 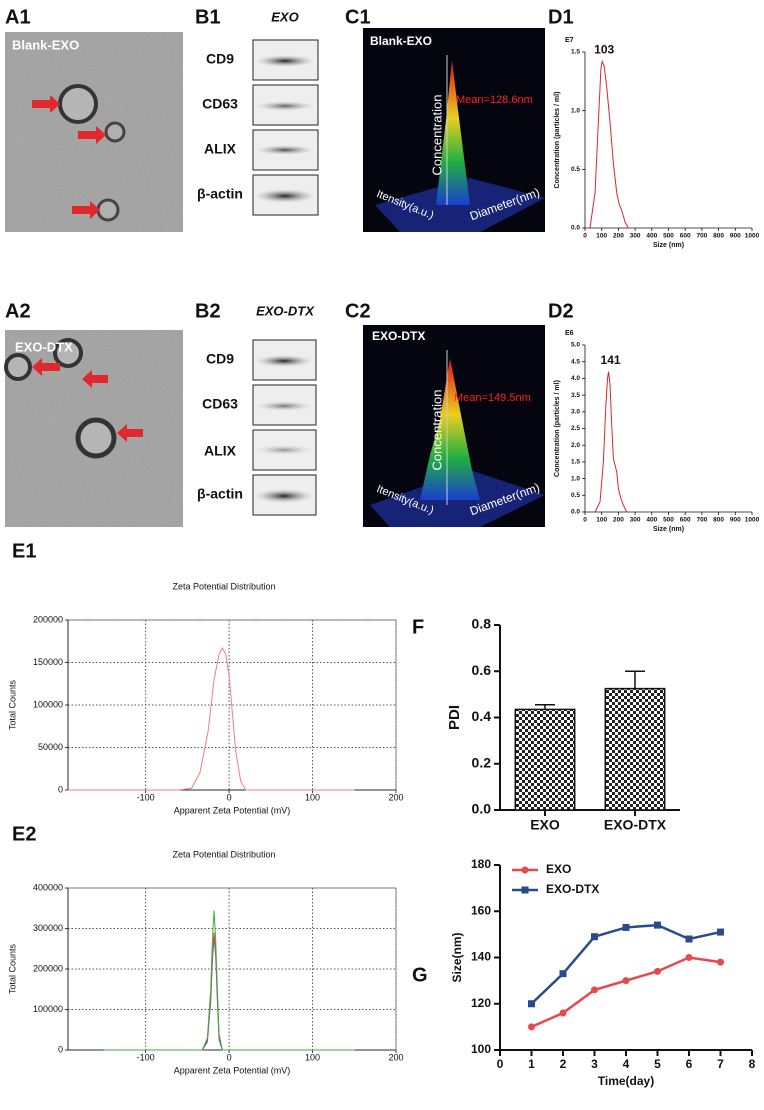 What do you see at coordinates (545, 759) in the screenshot?
I see `bar` at bounding box center [545, 759].